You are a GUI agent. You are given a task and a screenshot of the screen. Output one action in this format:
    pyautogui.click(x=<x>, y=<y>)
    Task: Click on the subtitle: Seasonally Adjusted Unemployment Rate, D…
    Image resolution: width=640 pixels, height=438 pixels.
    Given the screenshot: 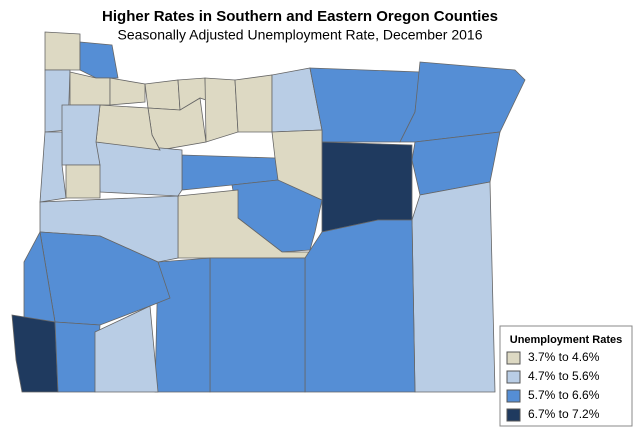 What is the action you would take?
    pyautogui.click(x=300, y=35)
    